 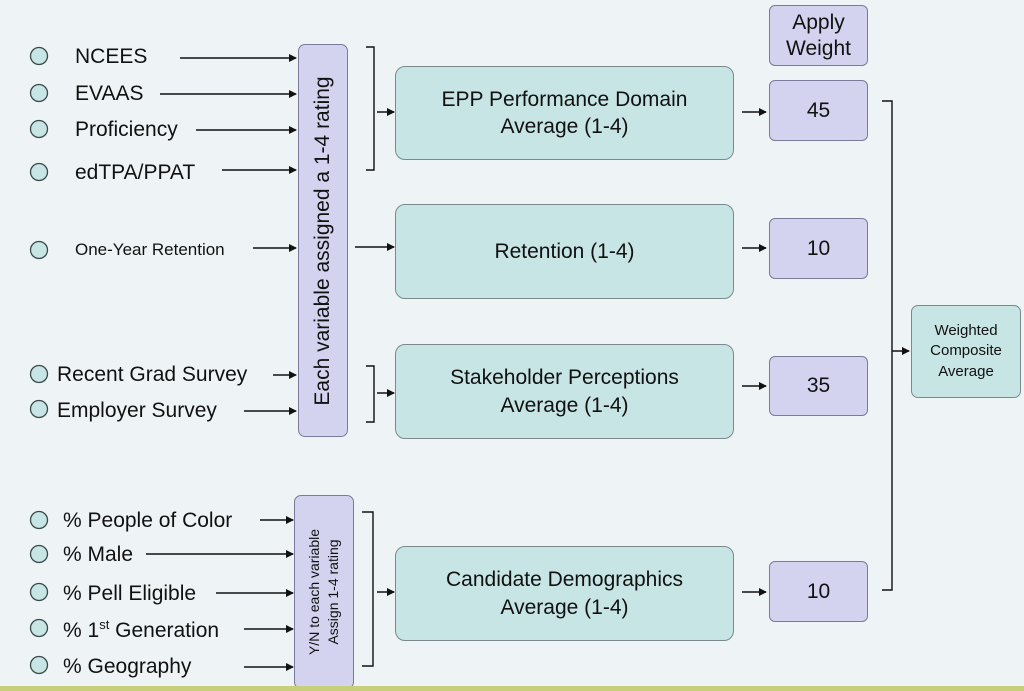 What do you see at coordinates (137, 410) in the screenshot?
I see `input-employer-survey: Employer Survey` at bounding box center [137, 410].